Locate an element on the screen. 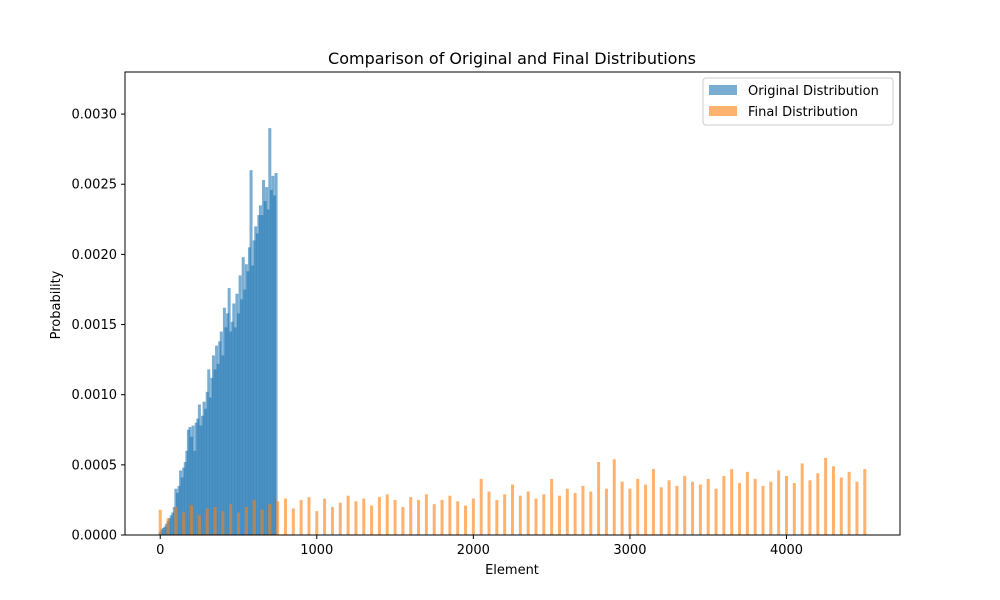 This screenshot has height=600, width=1000. legend-swatch-final is located at coordinates (723, 111).